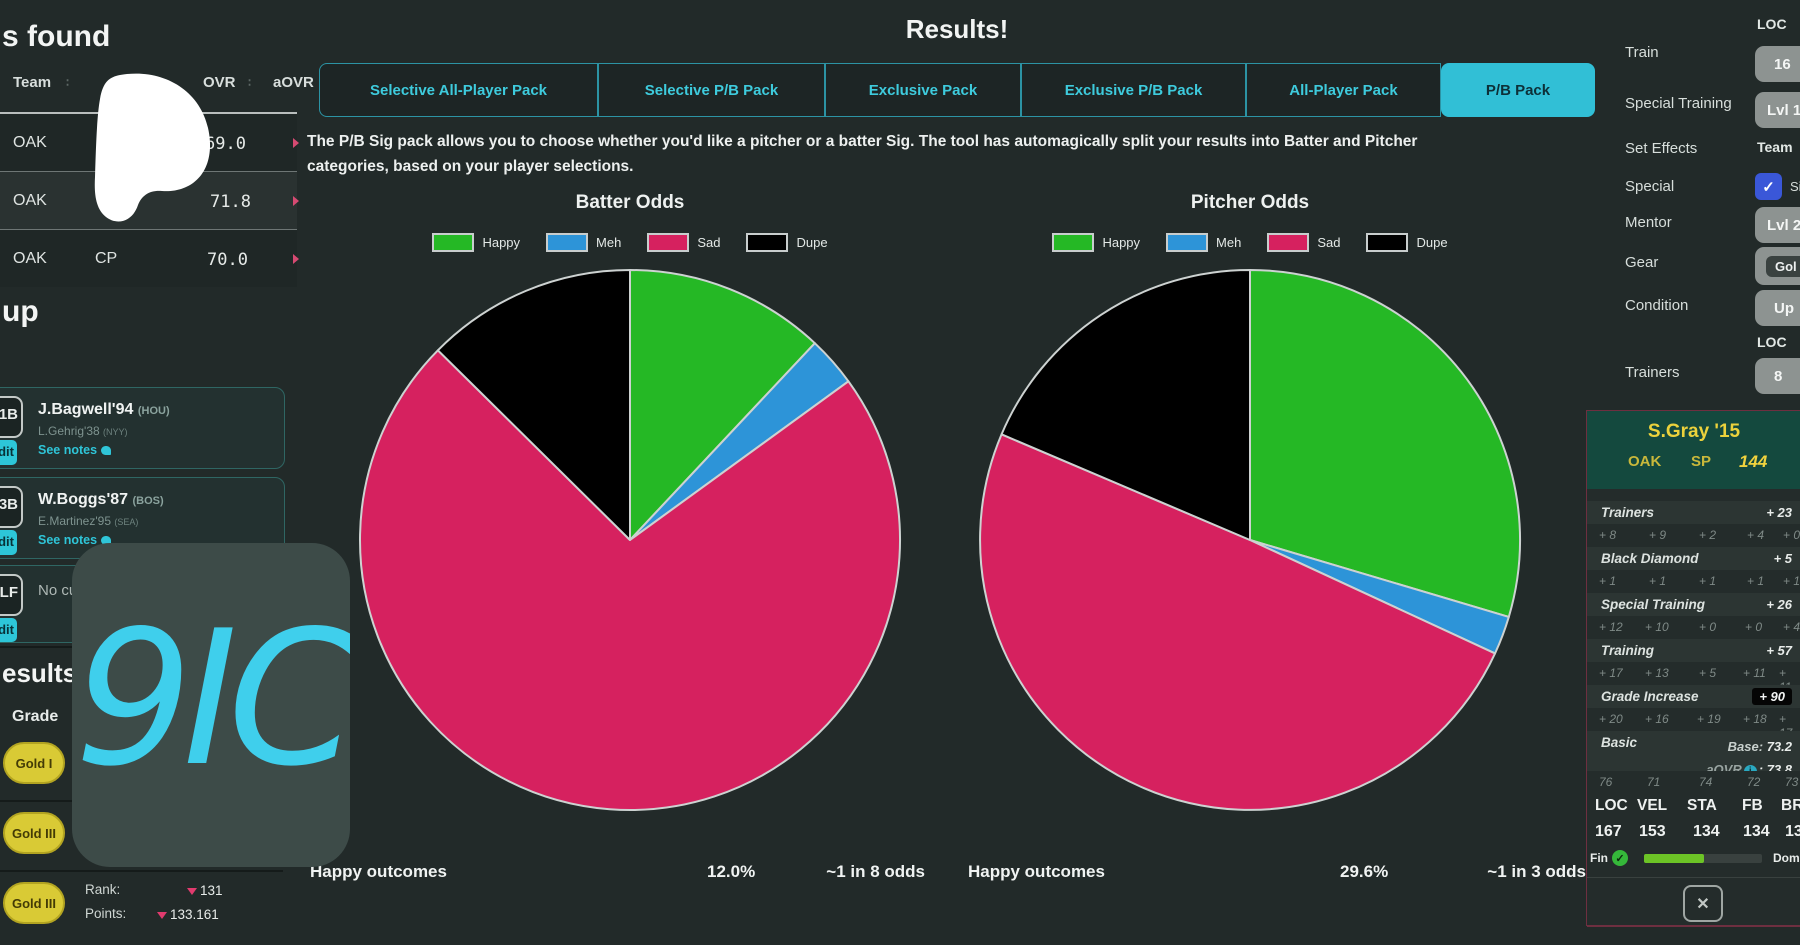  Describe the element at coordinates (106, 540) in the screenshot. I see `note-bubble-icon` at that location.